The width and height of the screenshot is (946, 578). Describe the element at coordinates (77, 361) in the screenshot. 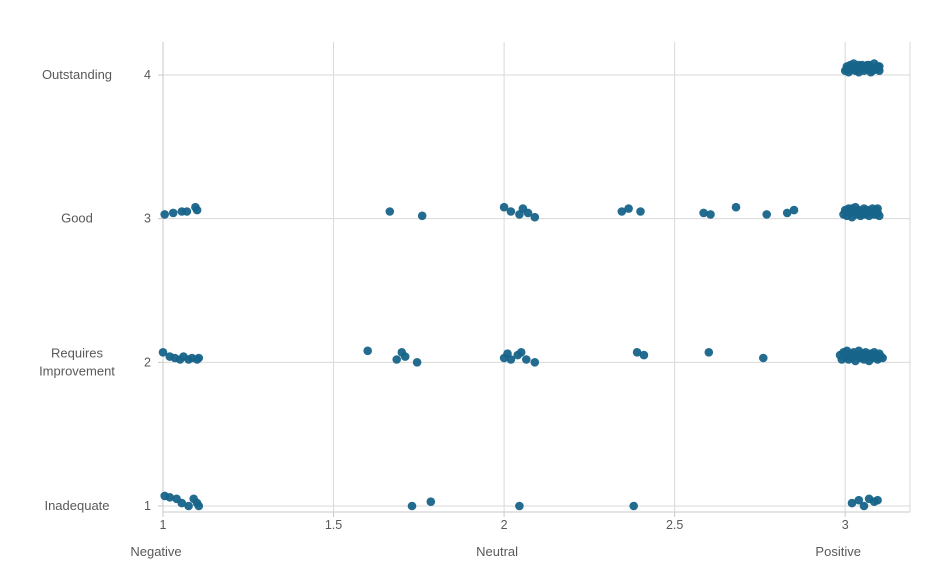

I see `y-category-label: Requires Improvement` at that location.